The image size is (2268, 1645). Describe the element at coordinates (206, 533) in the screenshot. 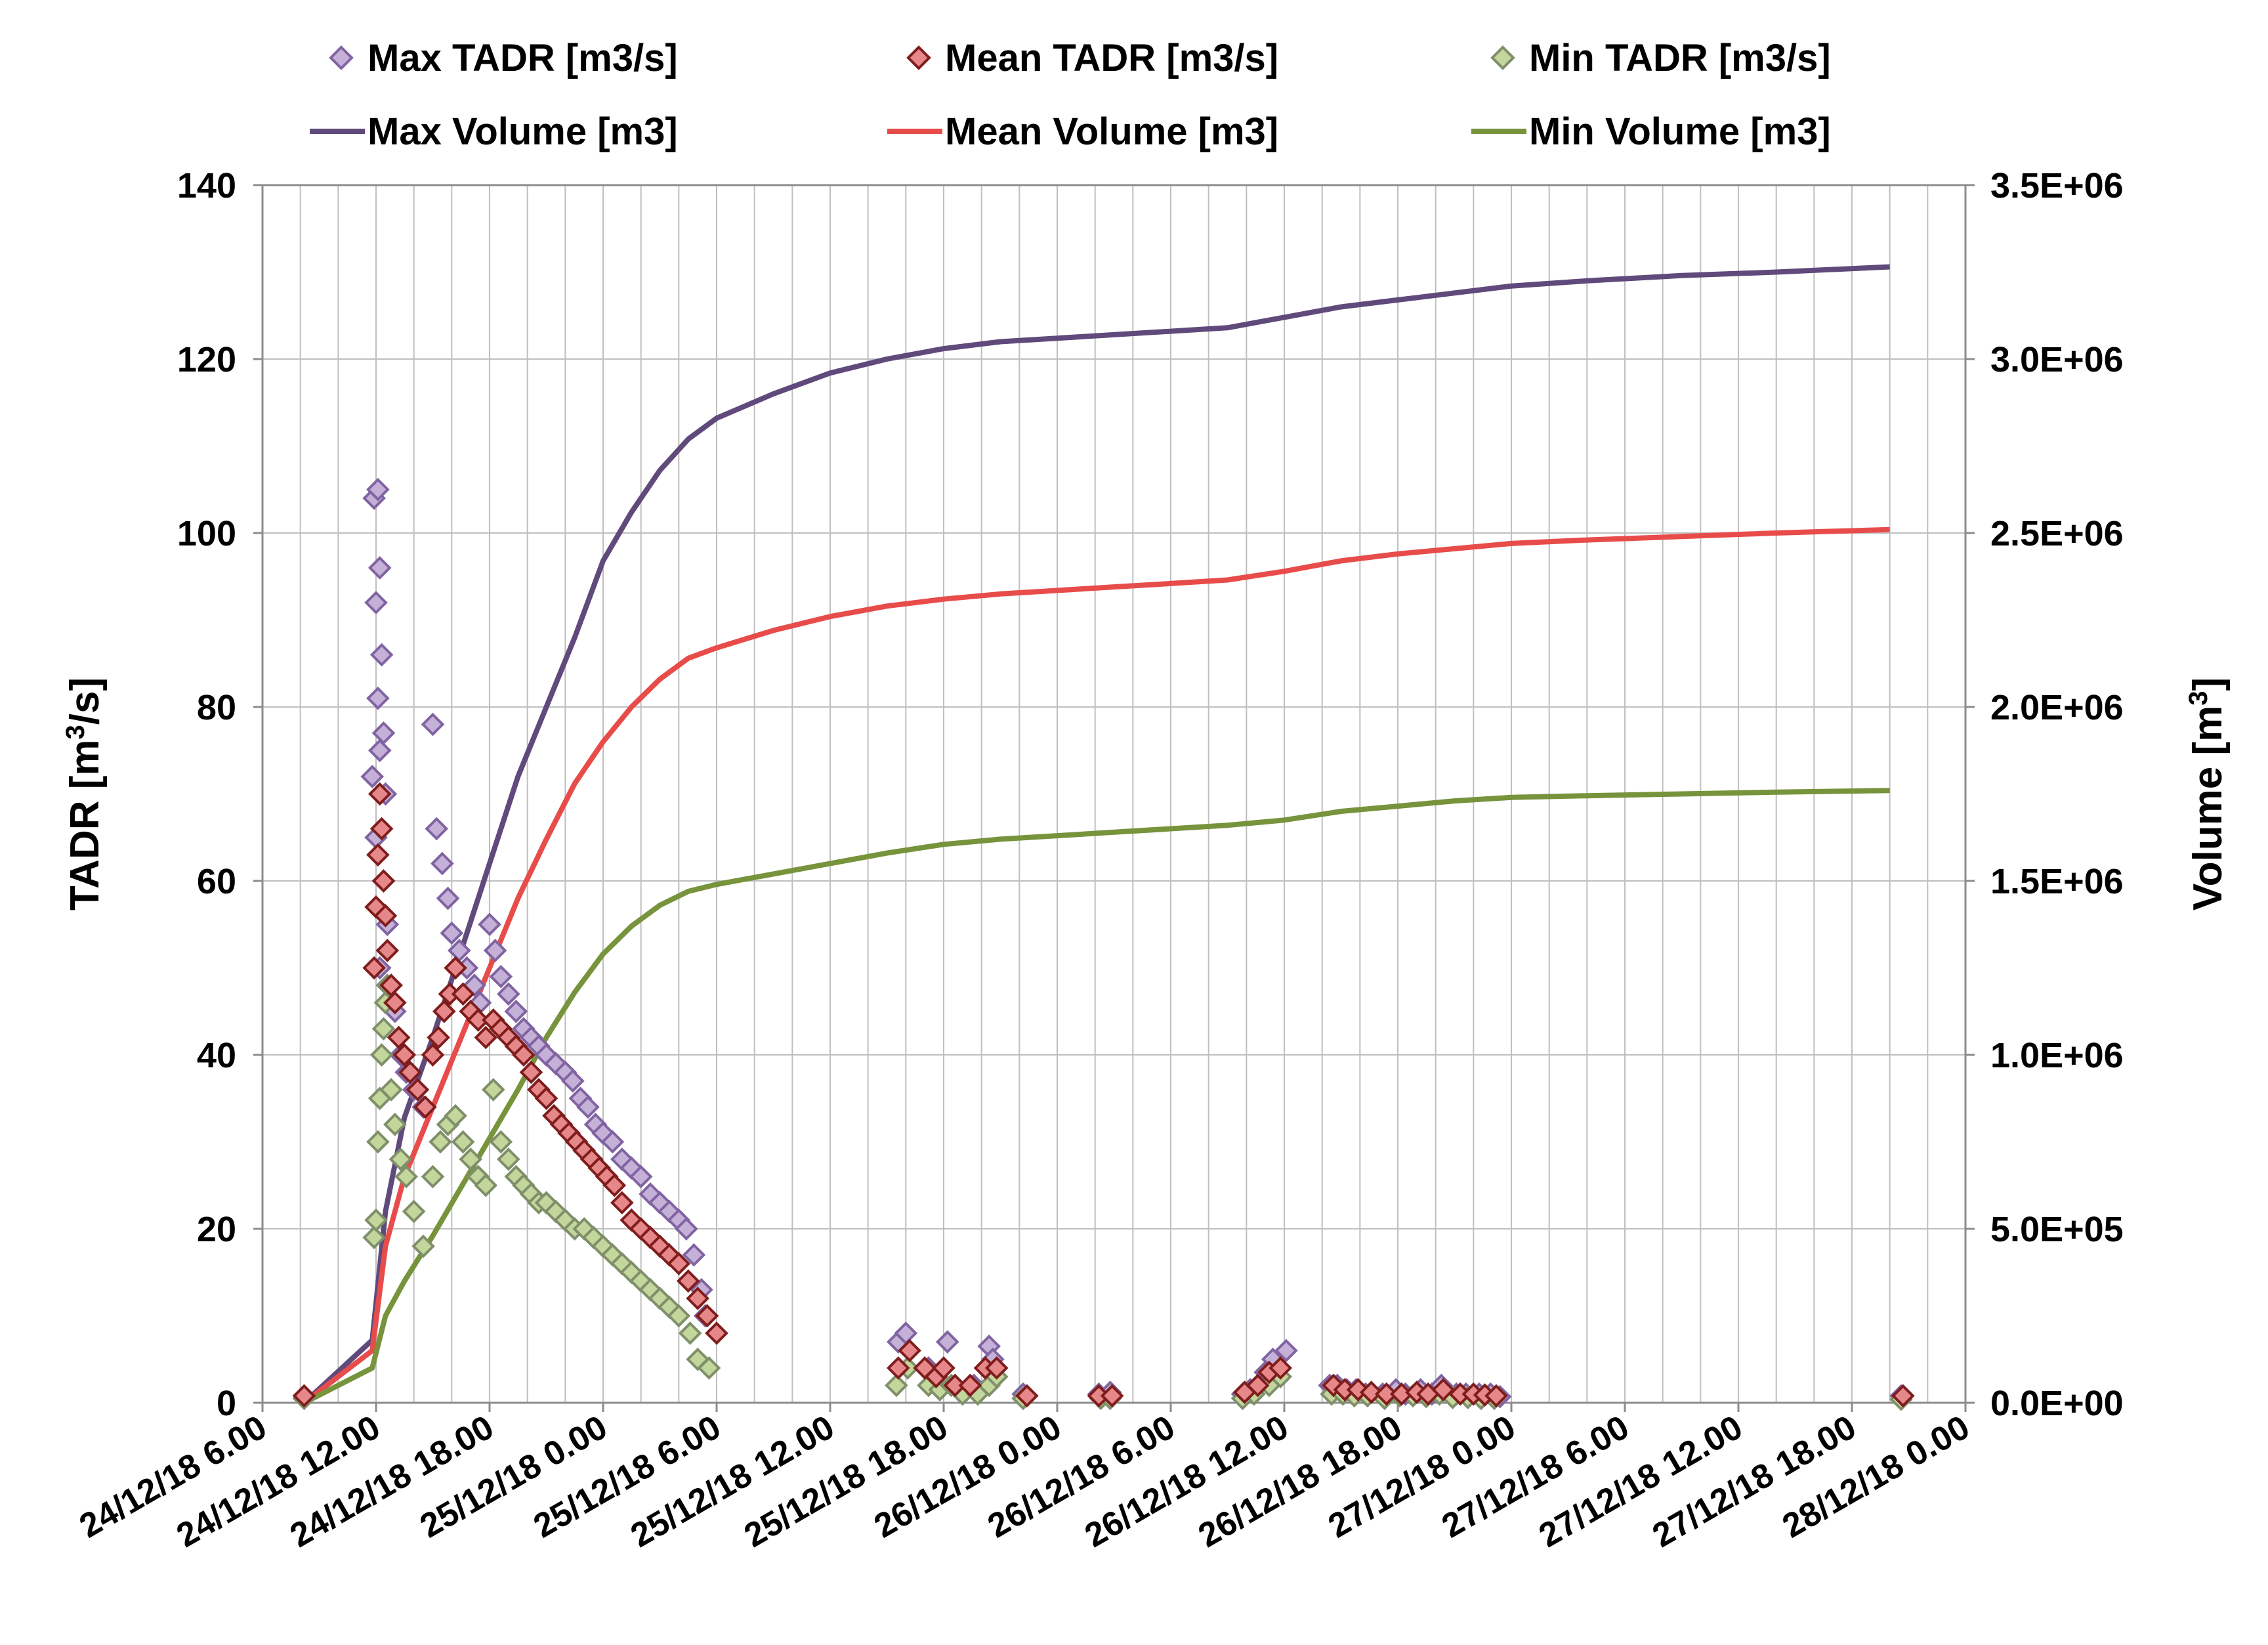

I see `y-left-tick-label: 100` at that location.